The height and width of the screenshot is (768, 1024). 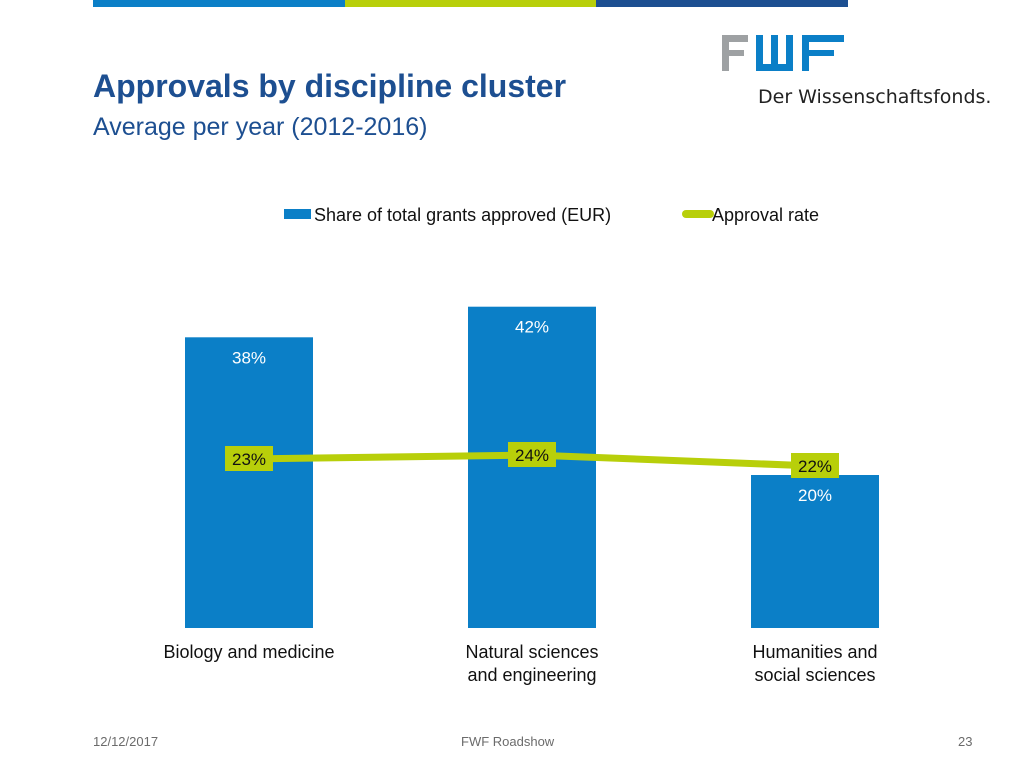 I want to click on line-point-label-2: 24%, so click(x=532, y=455).